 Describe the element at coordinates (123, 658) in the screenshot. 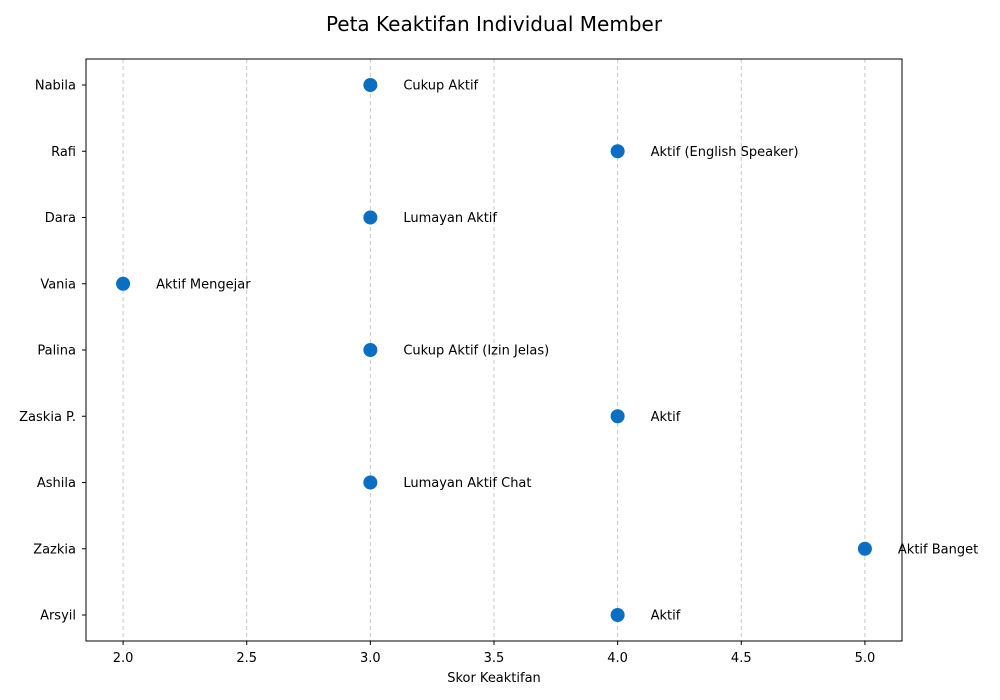

I see `x-tick-label: 2.0` at that location.